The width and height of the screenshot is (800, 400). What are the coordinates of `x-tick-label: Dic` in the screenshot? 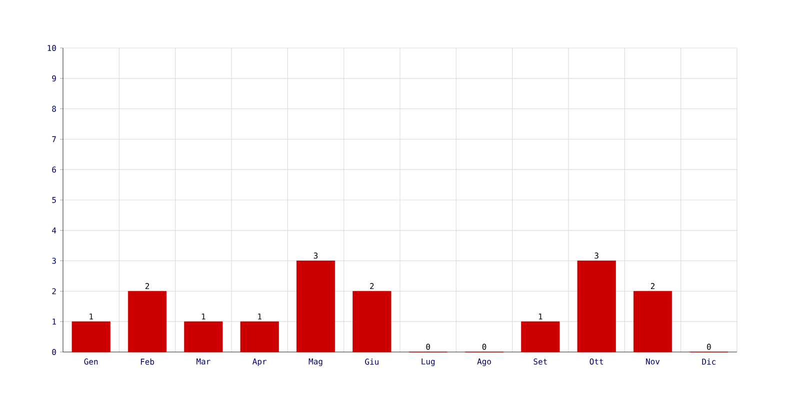 It's located at (709, 361).